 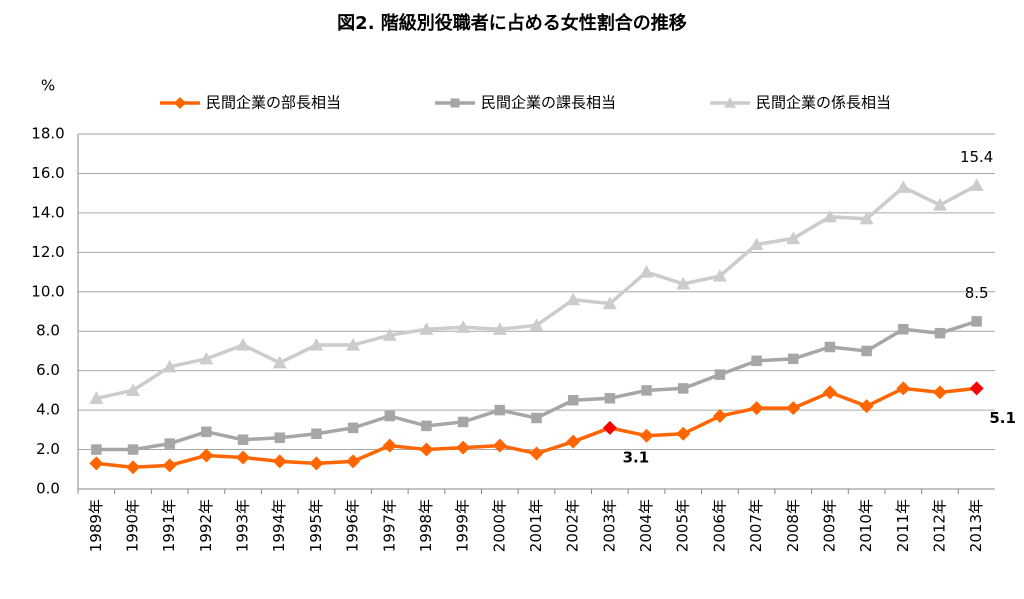 I want to click on data-label: 3.1, so click(x=636, y=457).